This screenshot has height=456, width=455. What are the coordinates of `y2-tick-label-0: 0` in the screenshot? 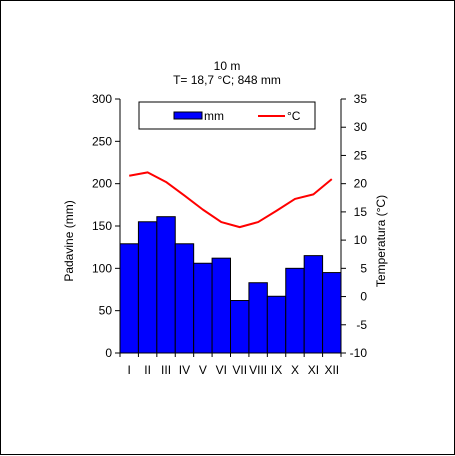 It's located at (363, 297).